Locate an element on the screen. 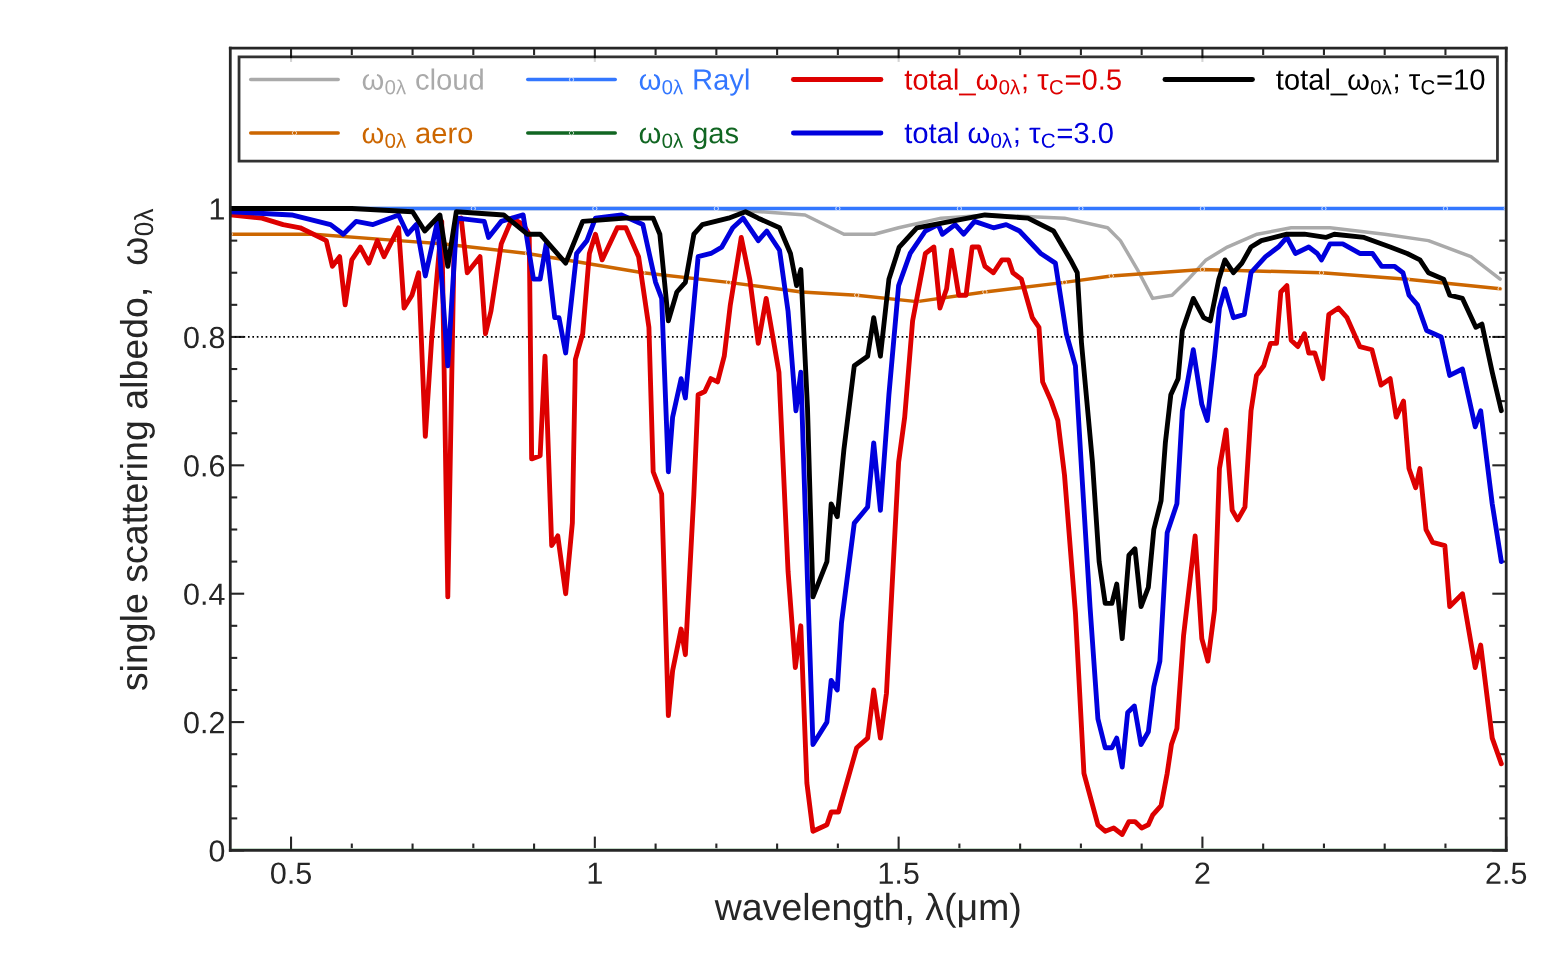 This screenshot has width=1556, height=961. y-tick-label: 1 is located at coordinates (217, 209).